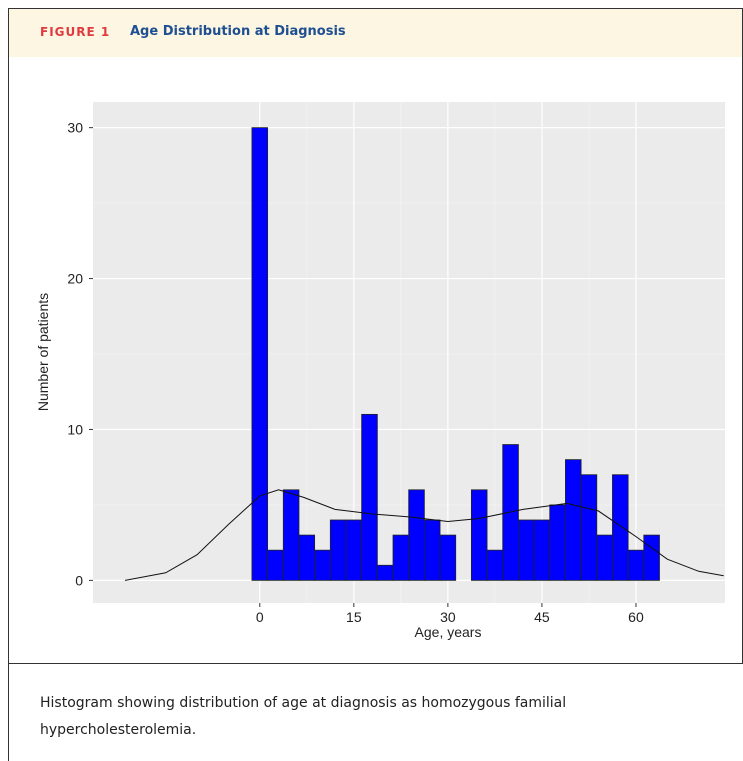 This screenshot has width=743, height=761. What do you see at coordinates (75, 279) in the screenshot?
I see `y-tick-label: 20` at bounding box center [75, 279].